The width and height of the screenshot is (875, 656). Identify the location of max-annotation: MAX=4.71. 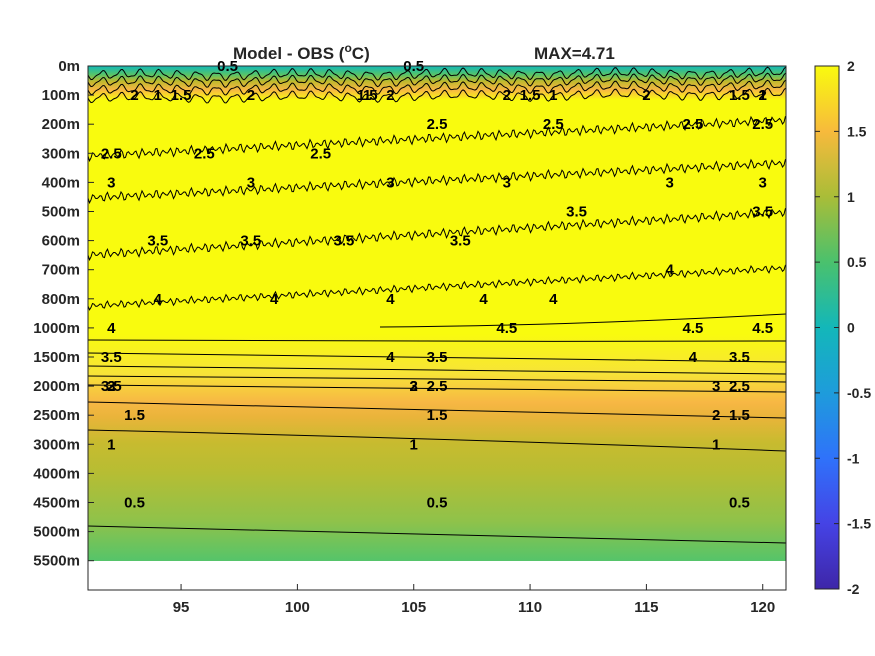
(574, 53).